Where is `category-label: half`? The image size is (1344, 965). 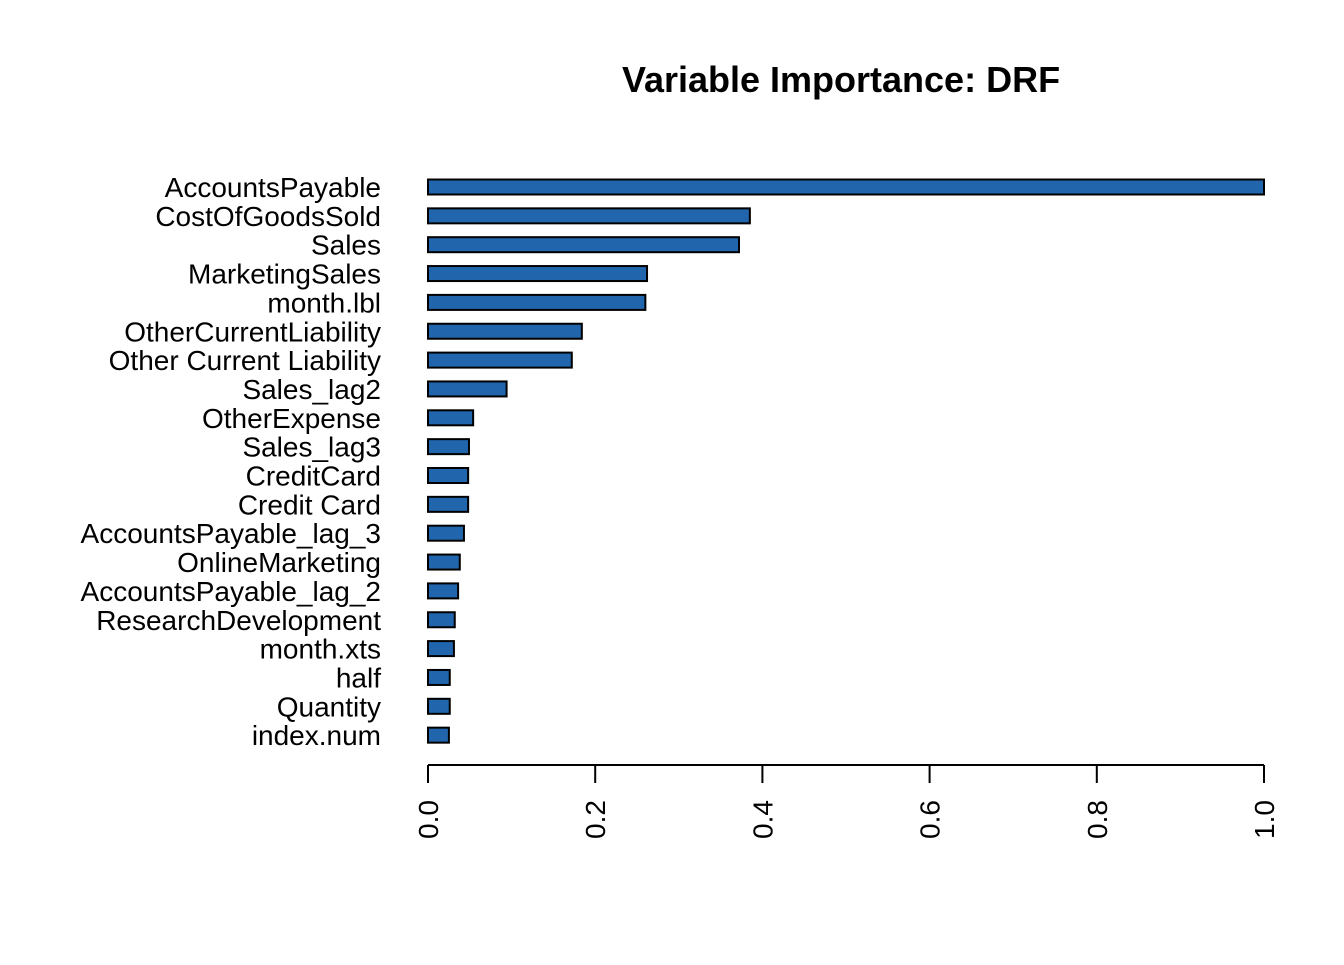
category-label: half is located at coordinates (358, 677).